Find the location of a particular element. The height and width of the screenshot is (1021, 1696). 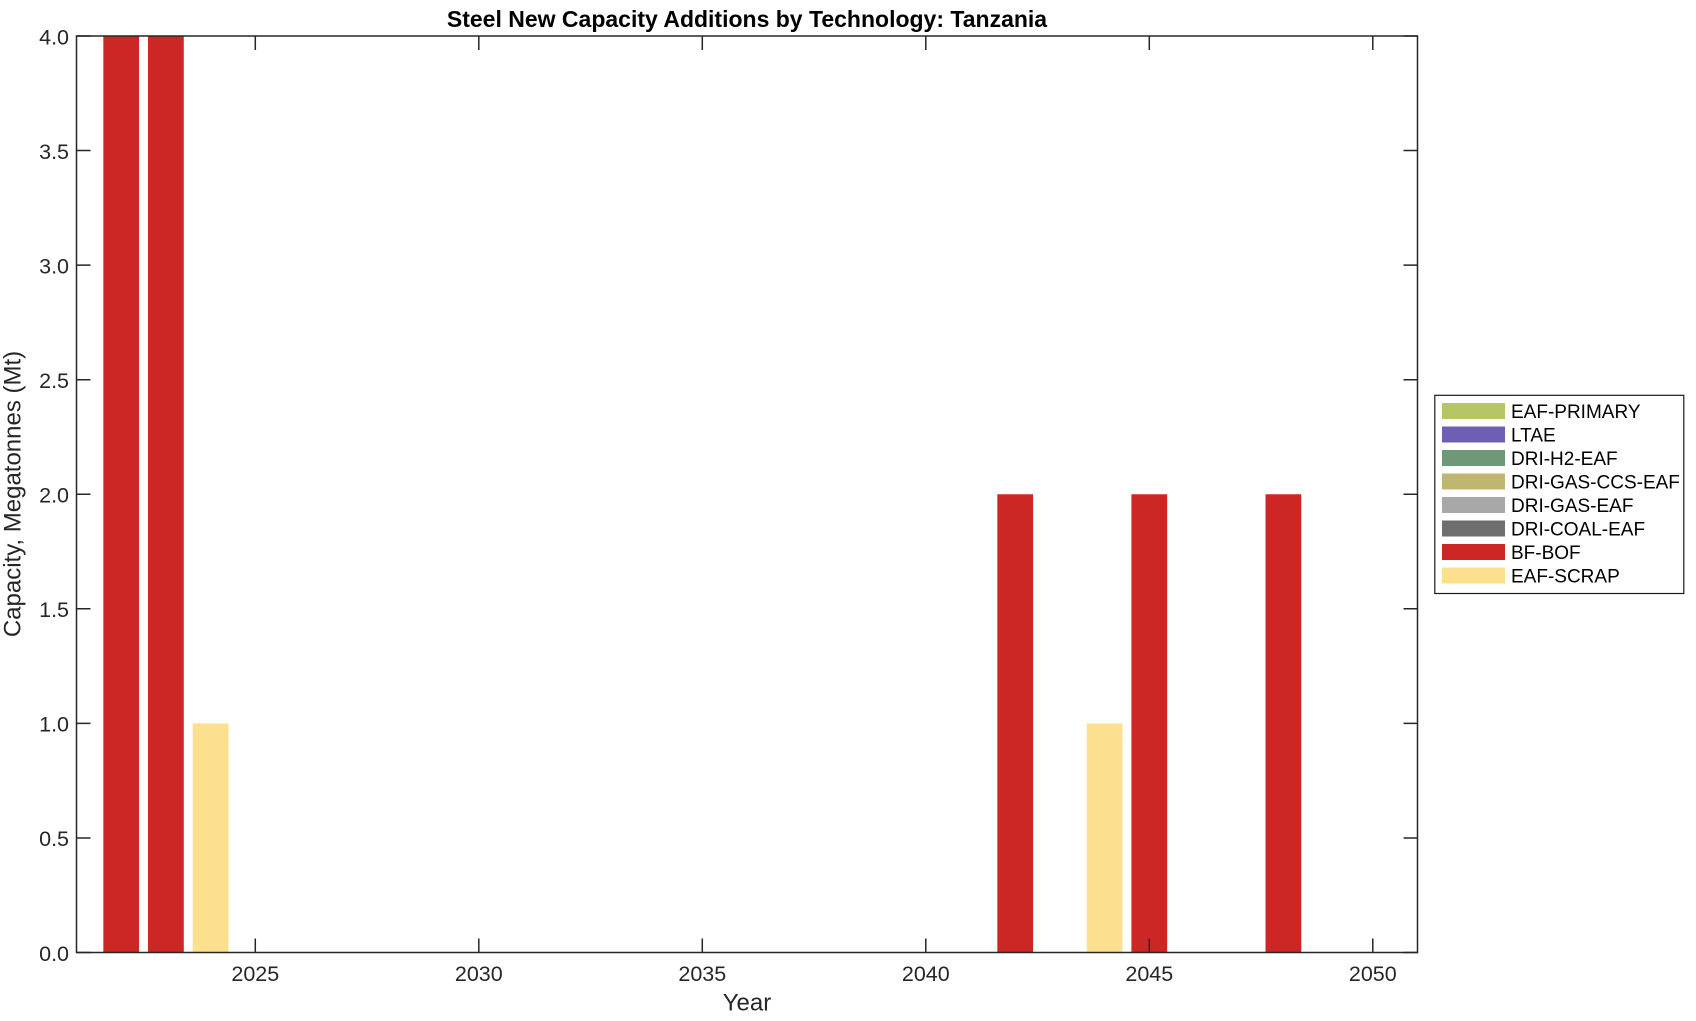

svg-text: BF-BOF is located at coordinates (1546, 553).